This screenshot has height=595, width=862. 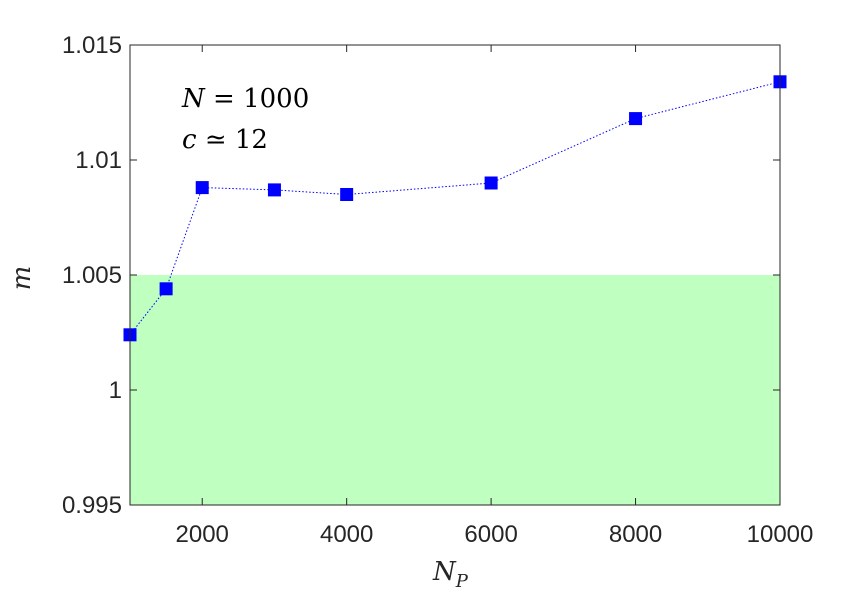 I want to click on x-tick-label: 10000, so click(x=780, y=534).